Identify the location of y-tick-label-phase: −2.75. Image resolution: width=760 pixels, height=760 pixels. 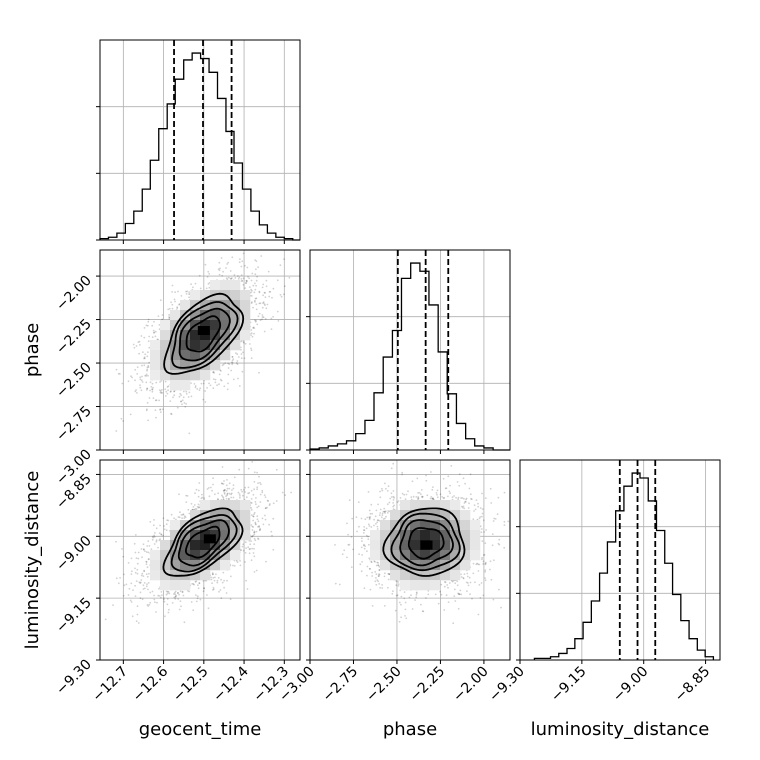
(74, 424).